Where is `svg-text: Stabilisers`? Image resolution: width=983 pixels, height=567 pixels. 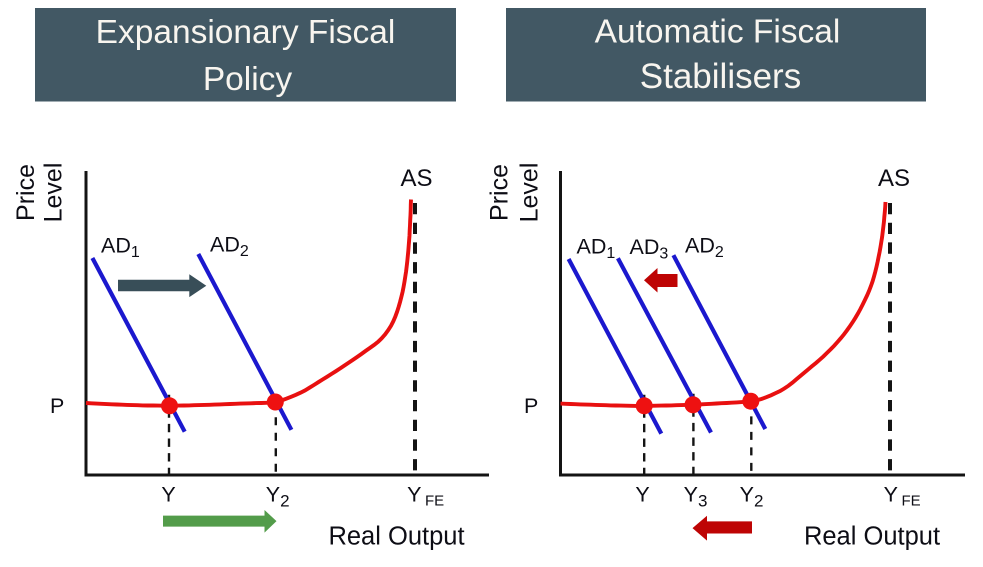
svg-text: Stabilisers is located at coordinates (720, 76).